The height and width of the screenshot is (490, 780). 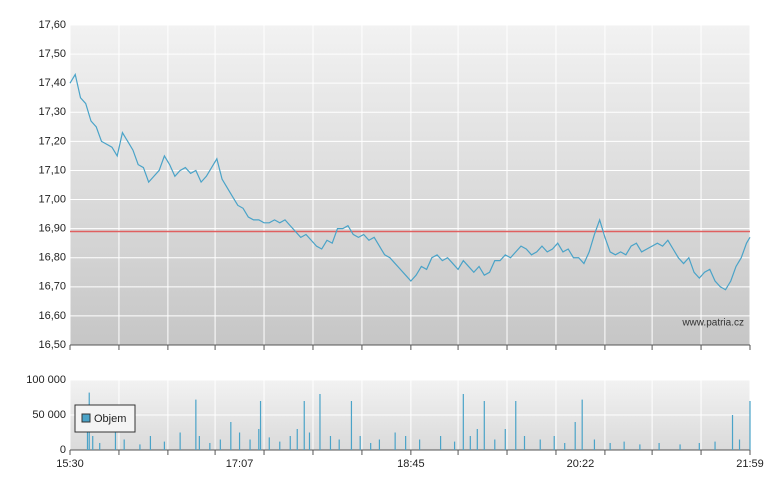 What do you see at coordinates (49, 415) in the screenshot?
I see `y-tick-label: 50 000` at bounding box center [49, 415].